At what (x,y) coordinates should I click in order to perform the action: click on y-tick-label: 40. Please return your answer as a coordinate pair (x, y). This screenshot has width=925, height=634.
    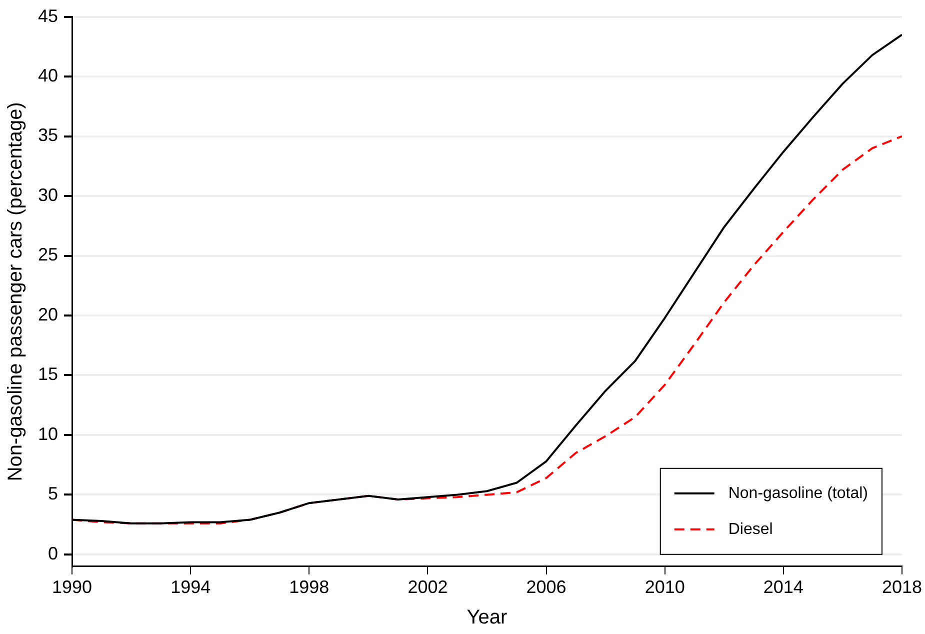
    Looking at the image, I should click on (48, 76).